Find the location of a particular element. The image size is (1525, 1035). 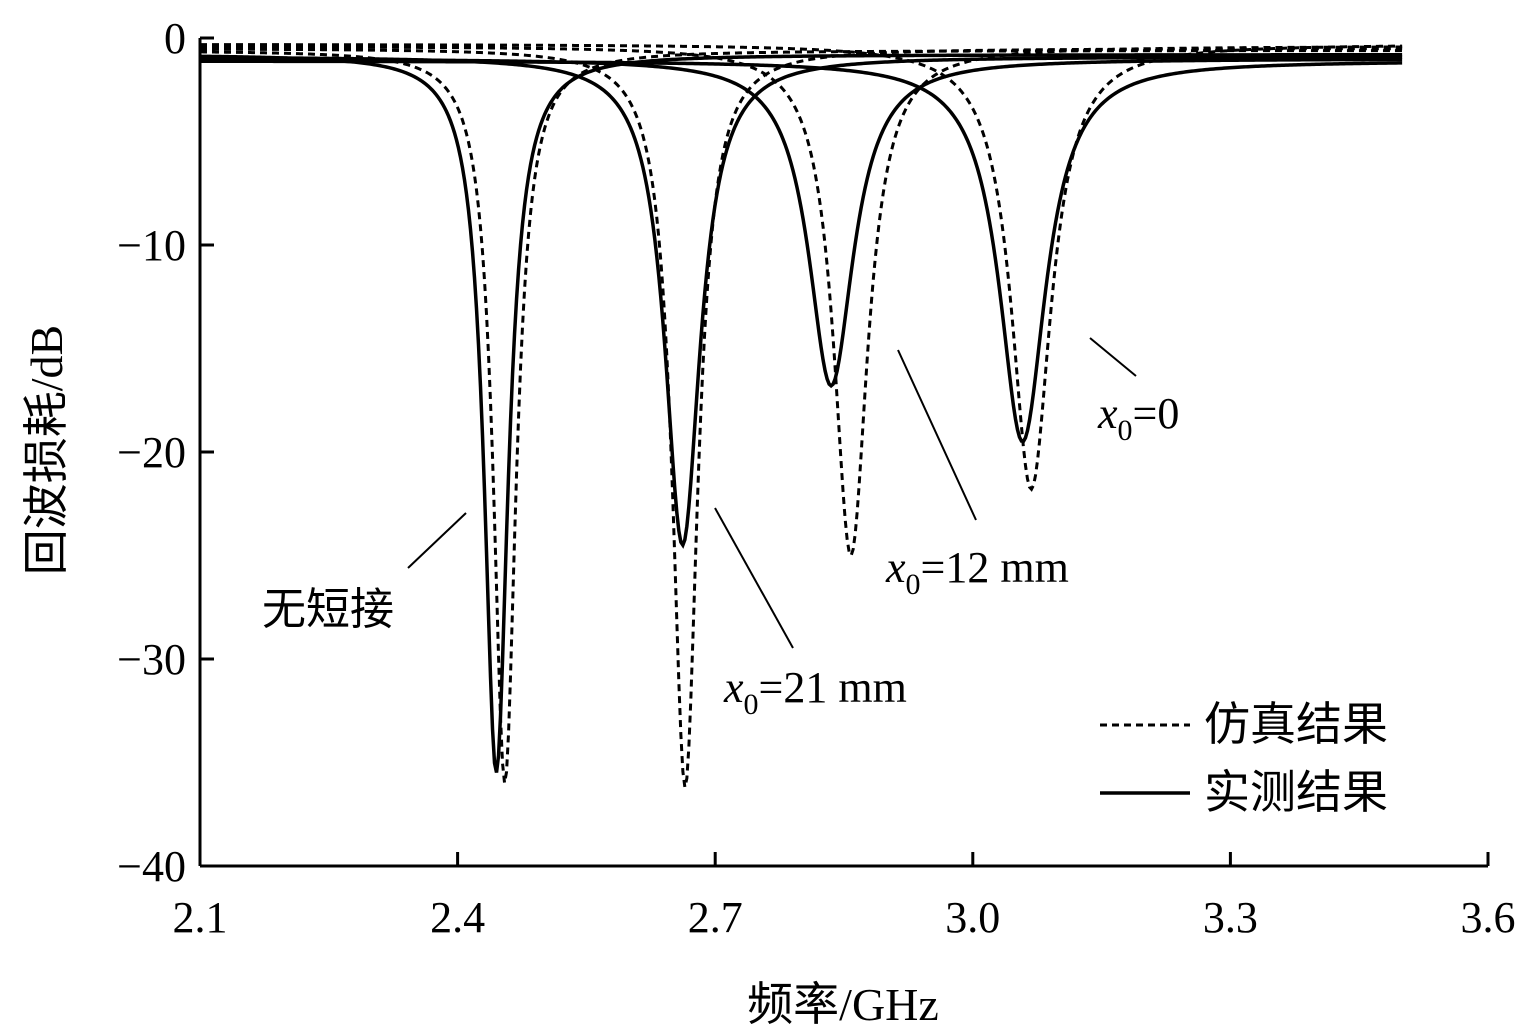

y-tick-label: −30 is located at coordinates (151, 659).